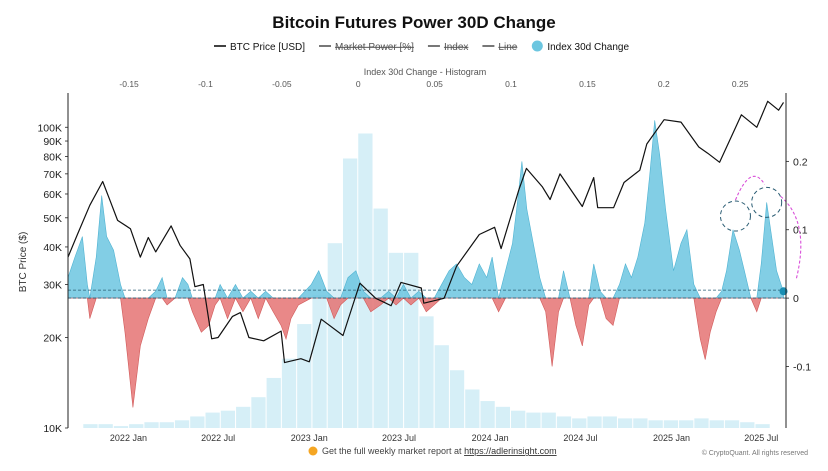  Describe the element at coordinates (282, 84) in the screenshot. I see `top-tick-label: -0.05` at that location.